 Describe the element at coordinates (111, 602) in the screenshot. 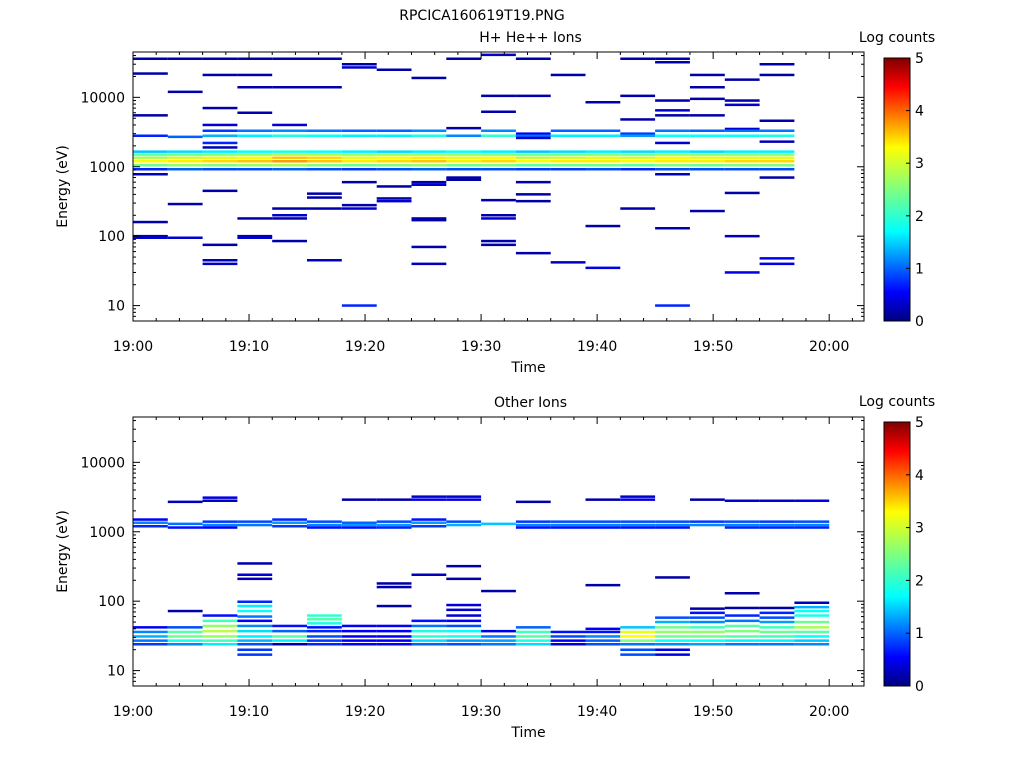

I see `y-tick-label: 100` at that location.